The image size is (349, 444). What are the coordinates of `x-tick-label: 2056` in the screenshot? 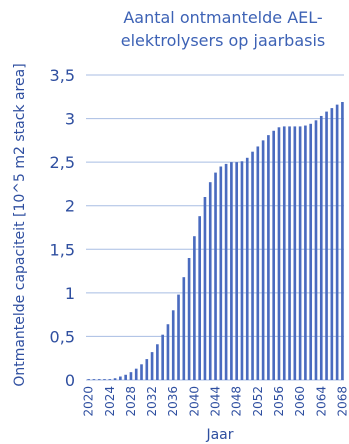 It's located at (279, 401).